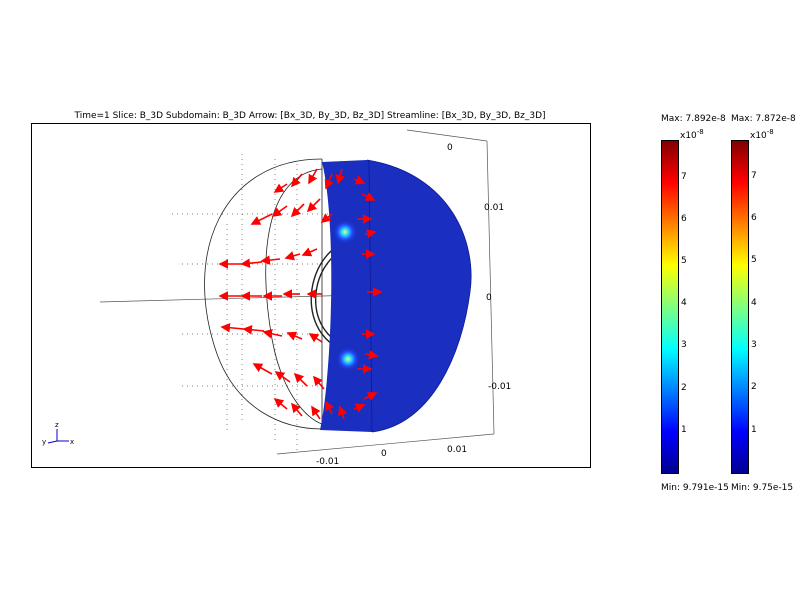 Image resolution: width=800 pixels, height=600 pixels. Describe the element at coordinates (762, 488) in the screenshot. I see `colorbar-2-min: Min: 9.75e-15` at that location.